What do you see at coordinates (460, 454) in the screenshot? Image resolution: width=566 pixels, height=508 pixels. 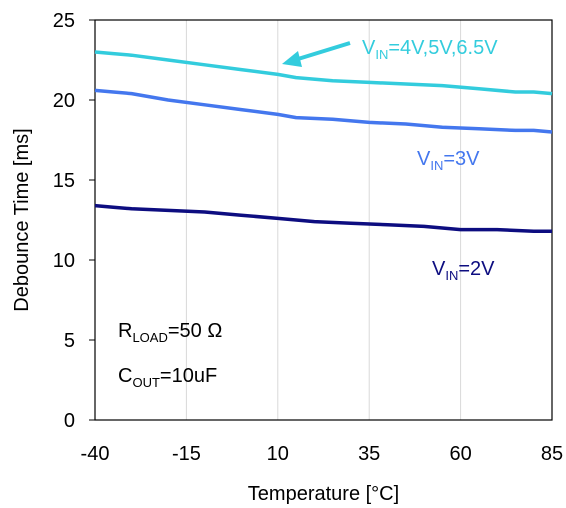 I see `x-tick-label: 60` at bounding box center [460, 454].